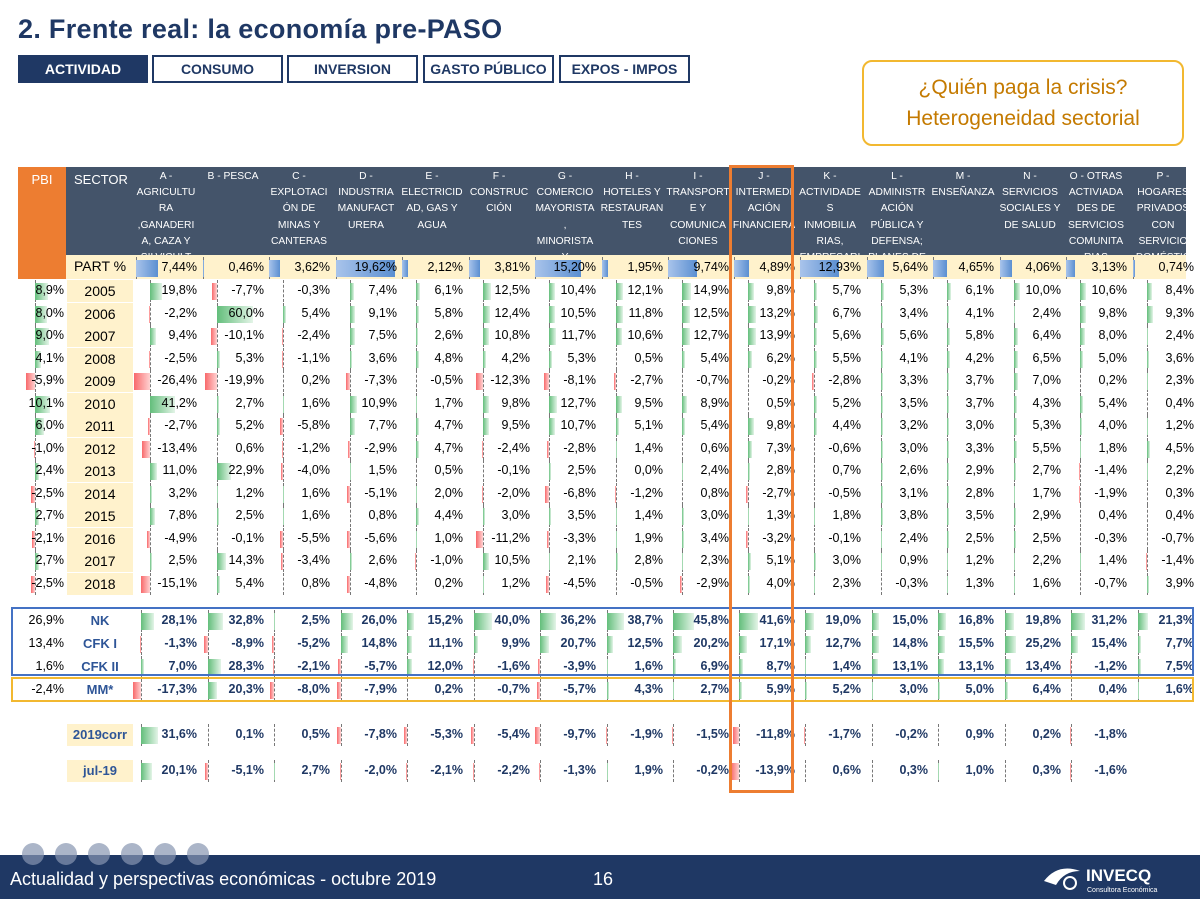  Describe the element at coordinates (715, 470) in the screenshot. I see `cell-value: 2,4%` at that location.